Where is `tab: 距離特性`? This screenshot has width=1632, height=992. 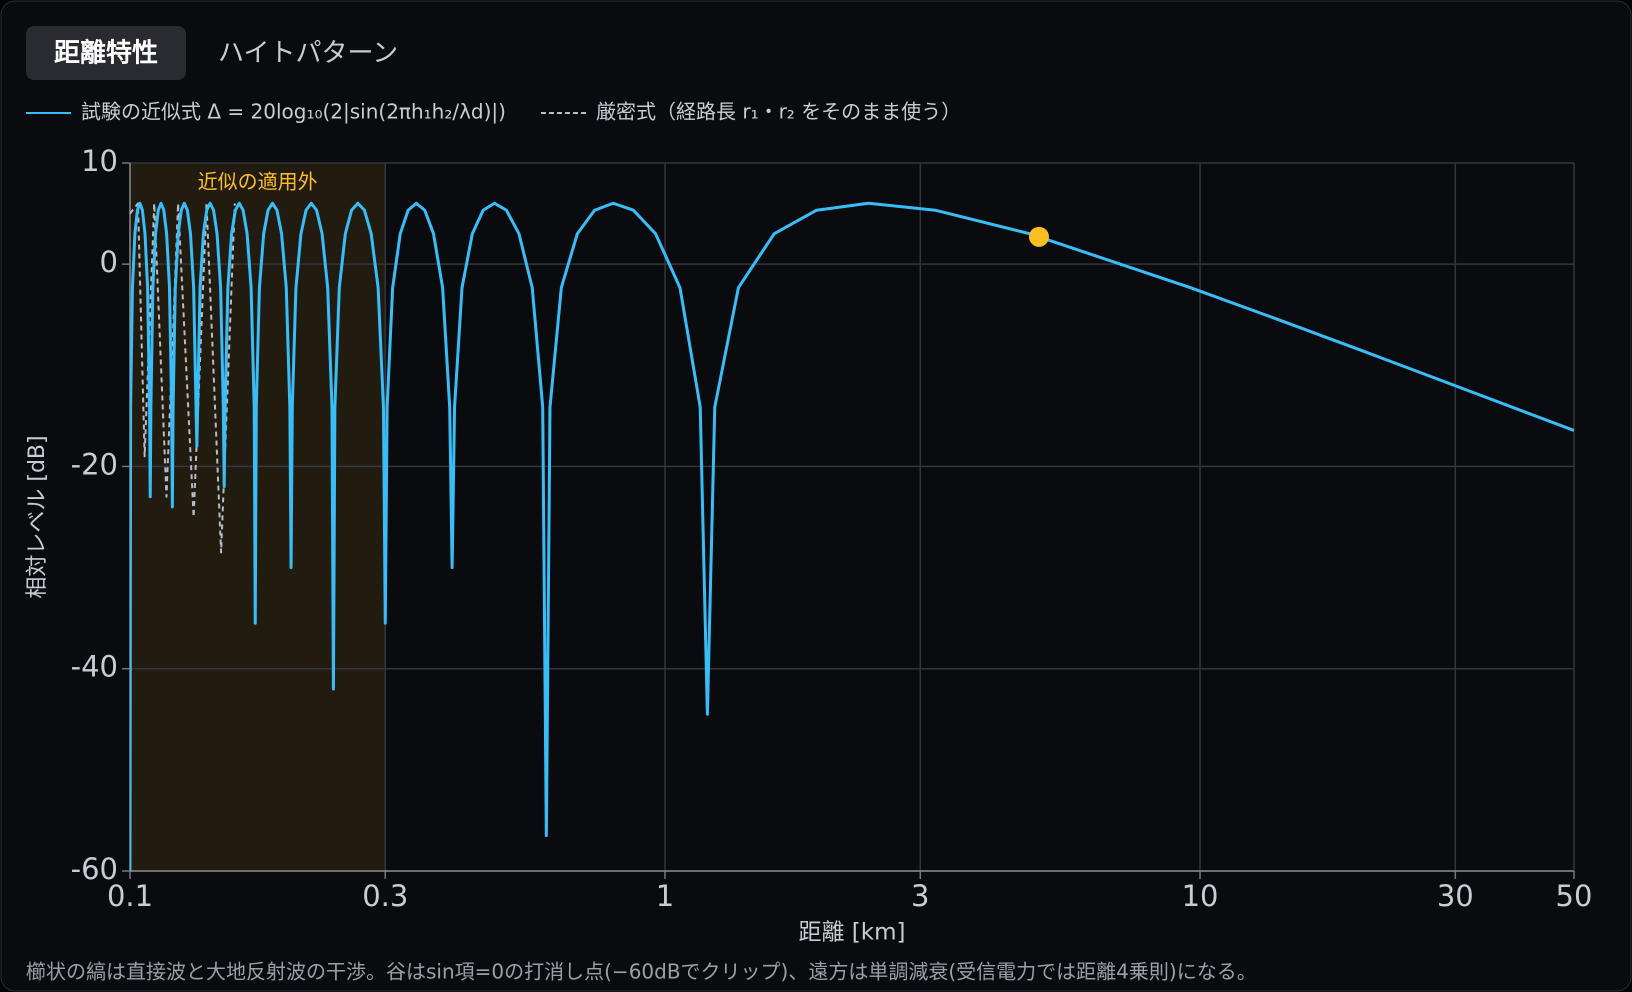 tab: 距離特性 is located at coordinates (106, 53).